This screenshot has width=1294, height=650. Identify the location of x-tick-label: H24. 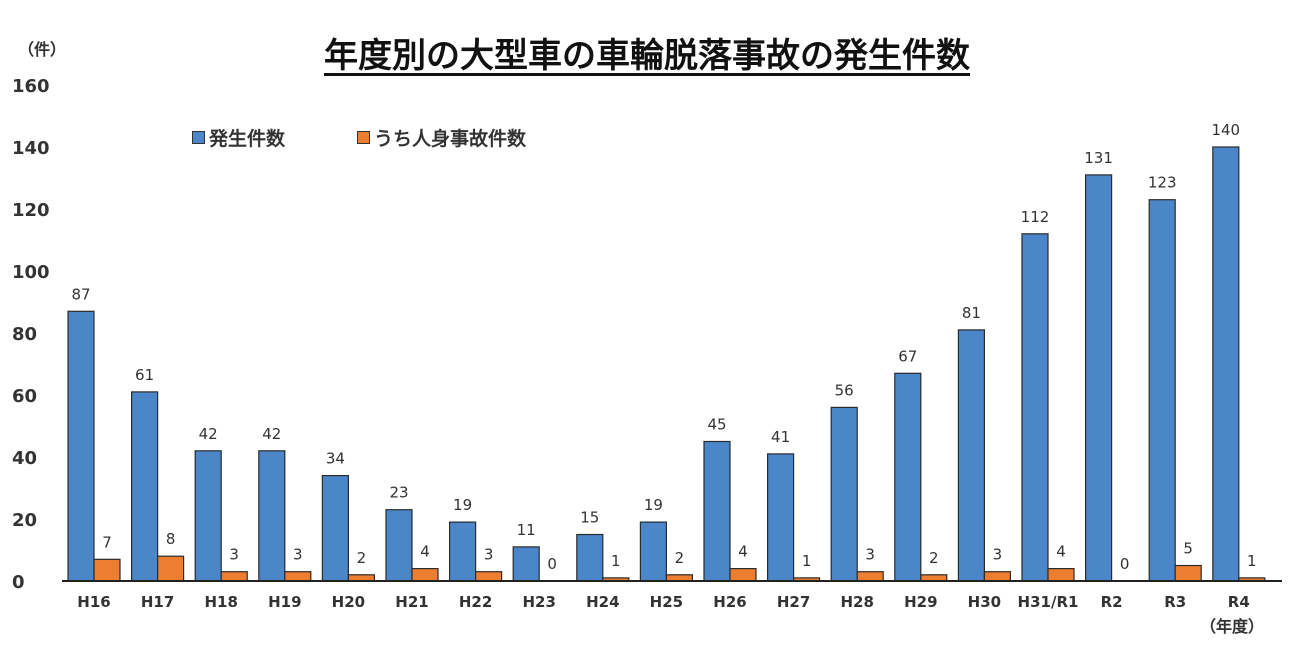
(602, 602).